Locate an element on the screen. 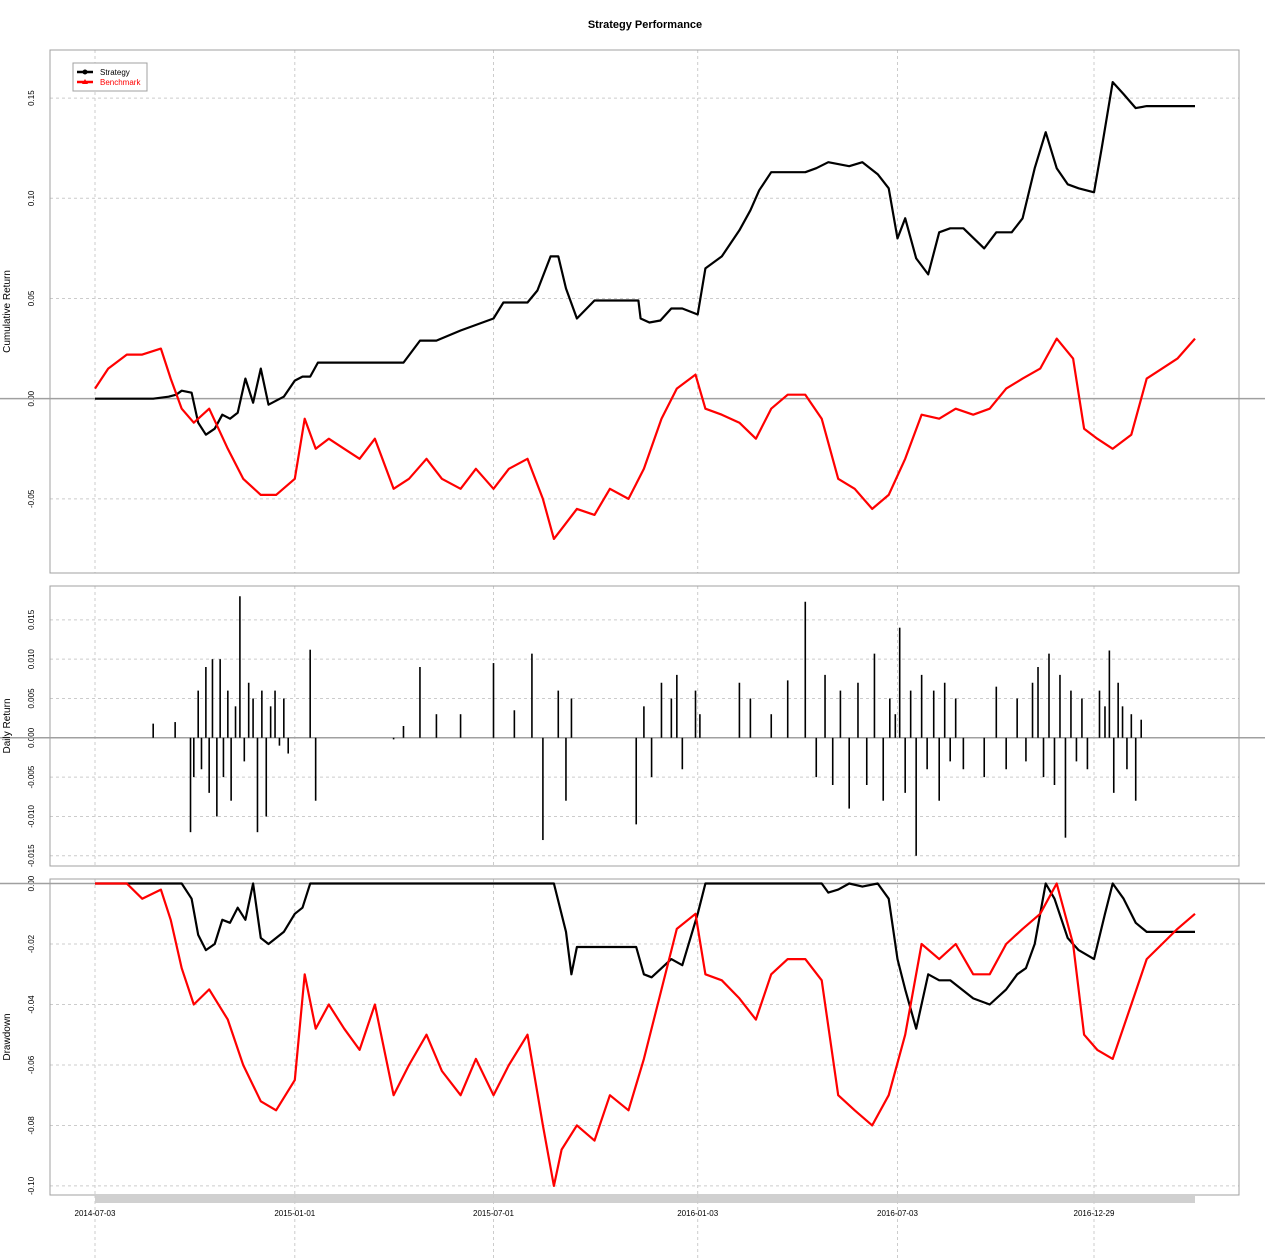  legend-benchmark-marker is located at coordinates (85, 81).